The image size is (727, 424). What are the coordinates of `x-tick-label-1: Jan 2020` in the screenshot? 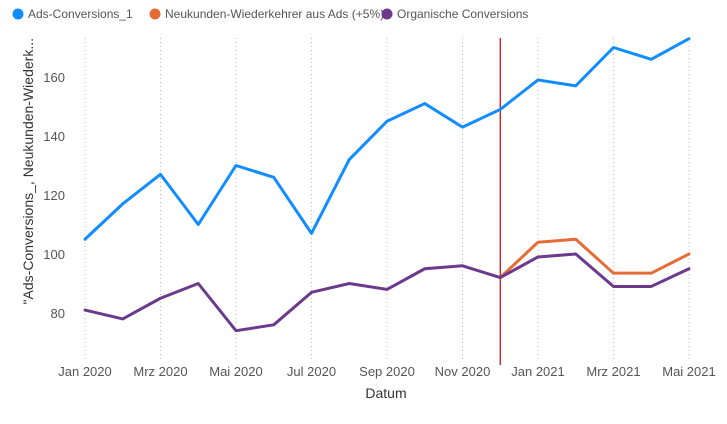 It's located at (85, 371).